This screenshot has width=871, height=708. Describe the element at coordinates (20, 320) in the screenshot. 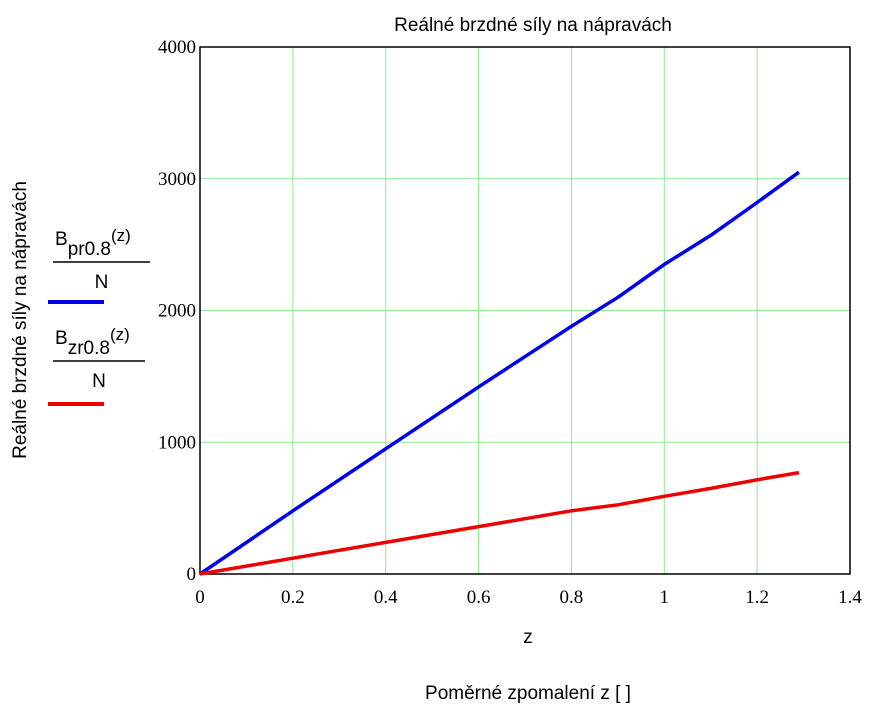

I see `y-axis-label: Reálné brzdné síly na nápravách` at that location.